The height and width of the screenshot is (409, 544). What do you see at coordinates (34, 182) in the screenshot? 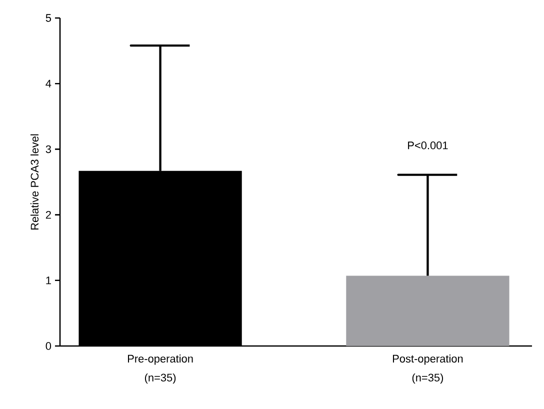
I see `y-axis-title: Relative PCA3 level` at bounding box center [34, 182].